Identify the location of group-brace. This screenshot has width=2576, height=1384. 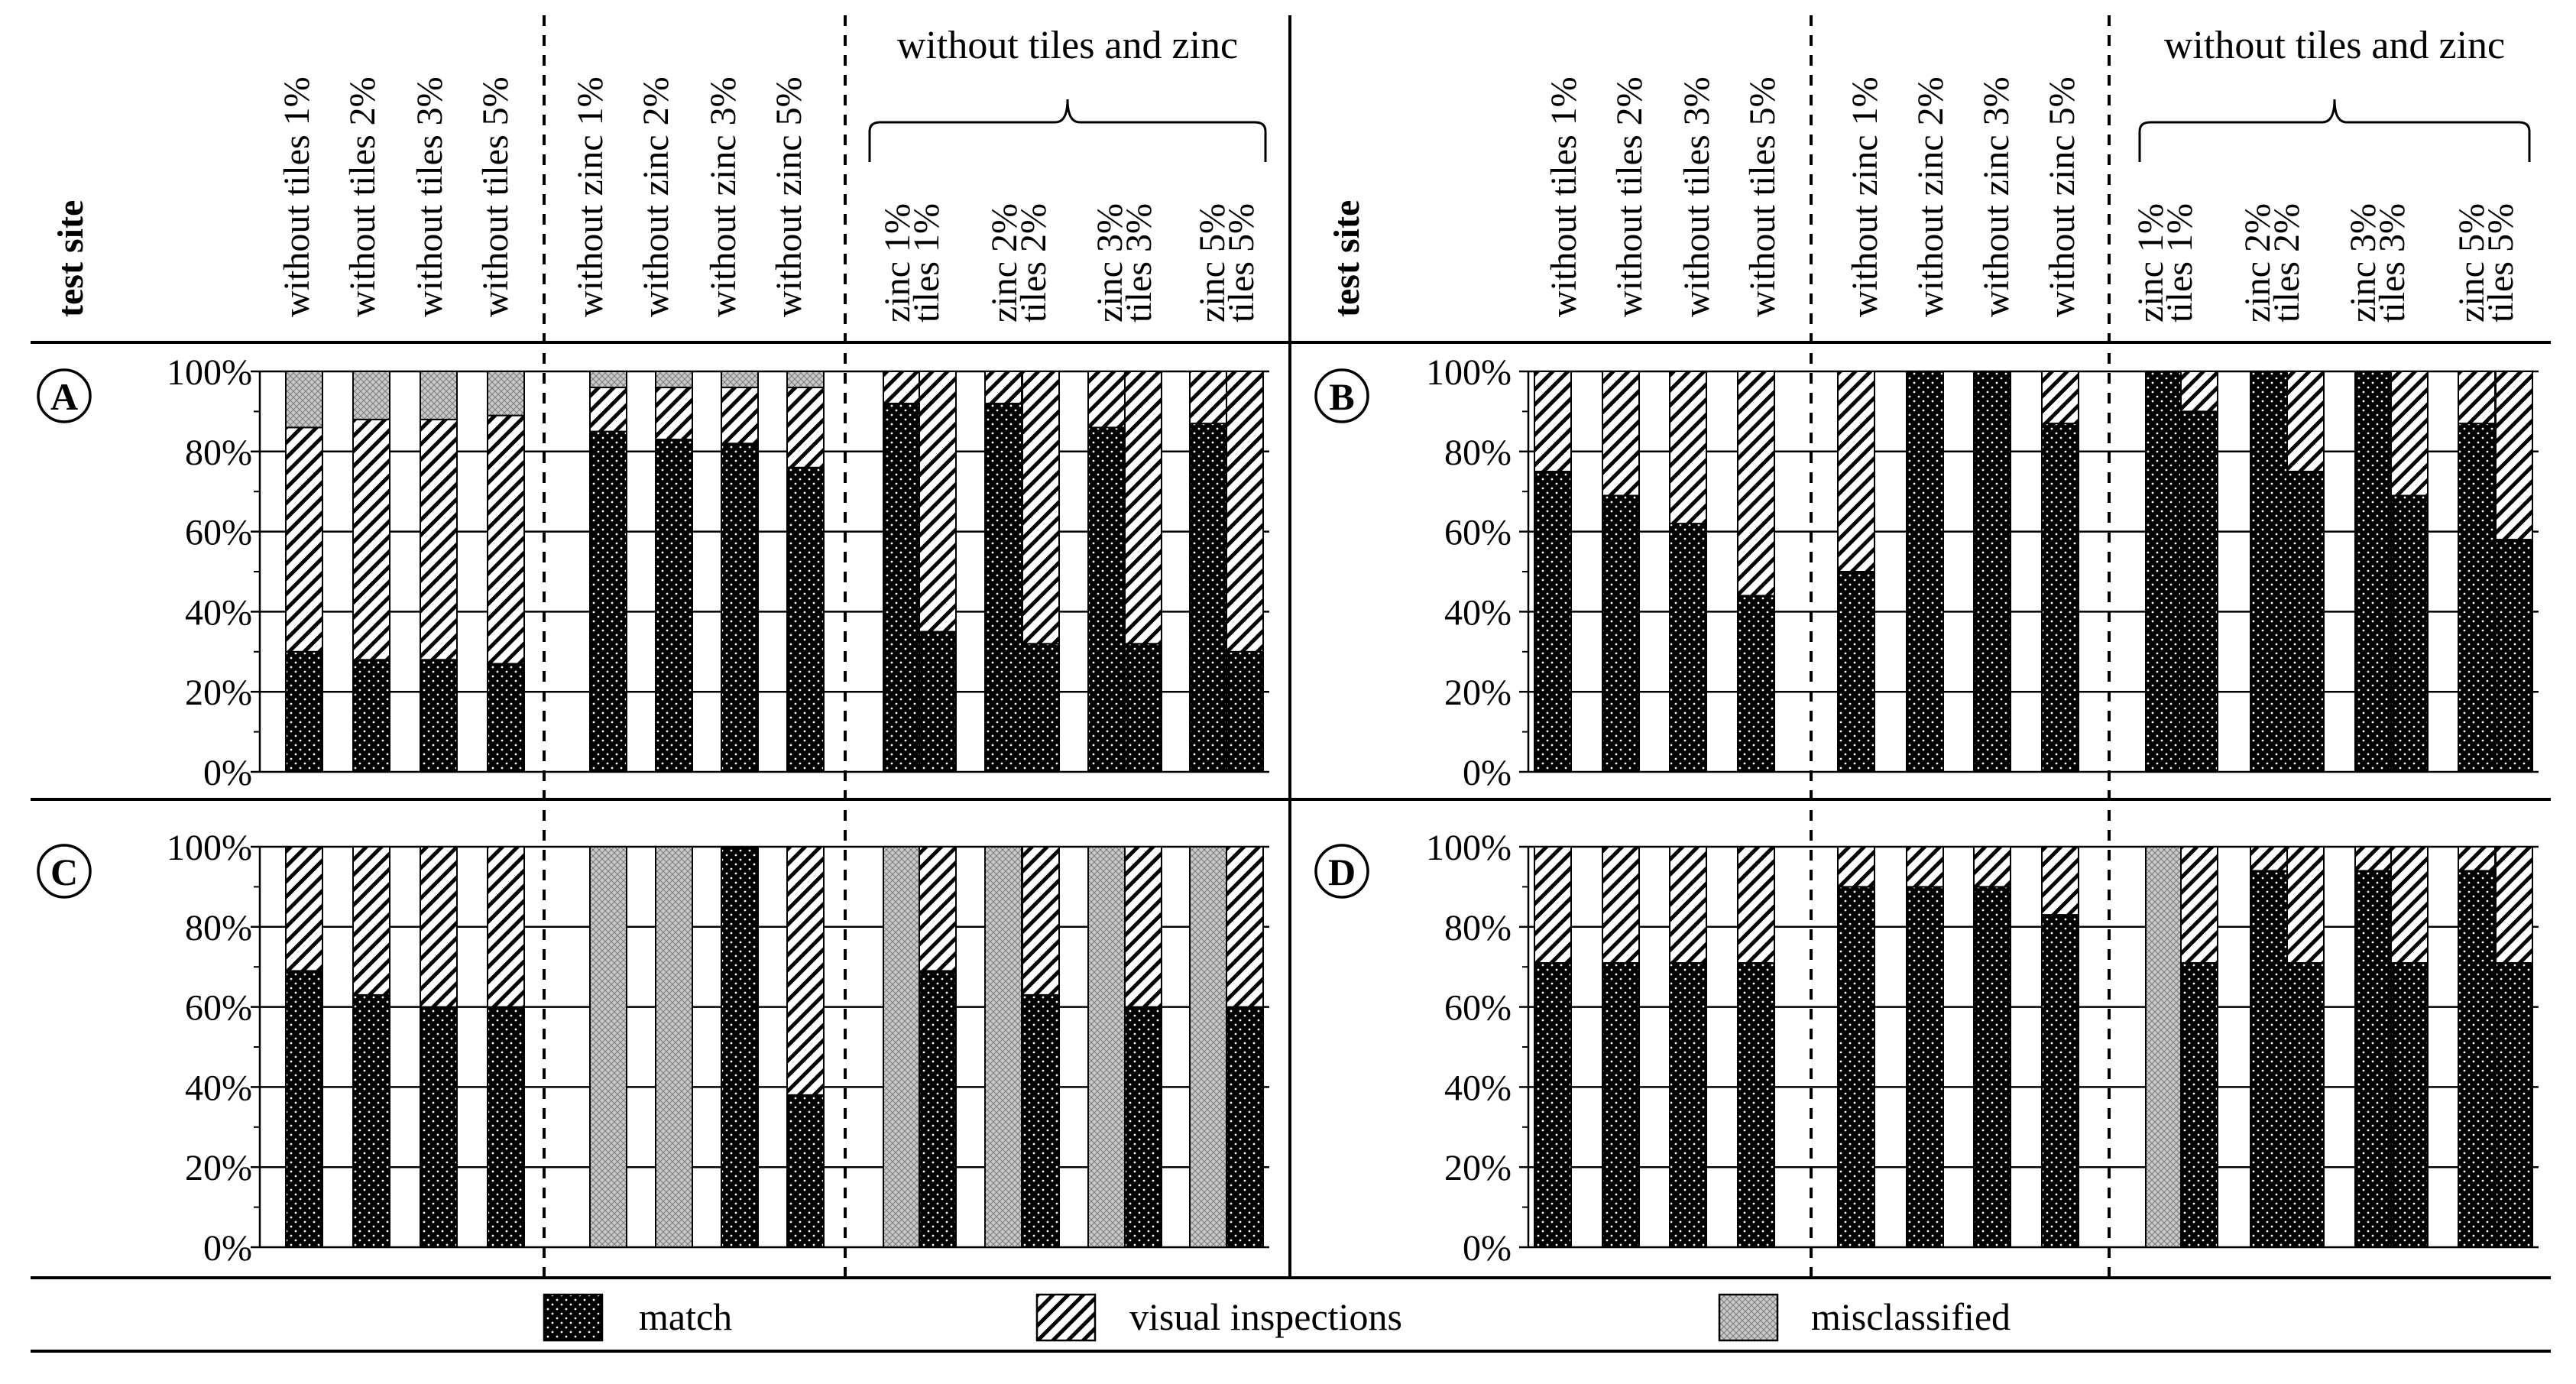
(1068, 130).